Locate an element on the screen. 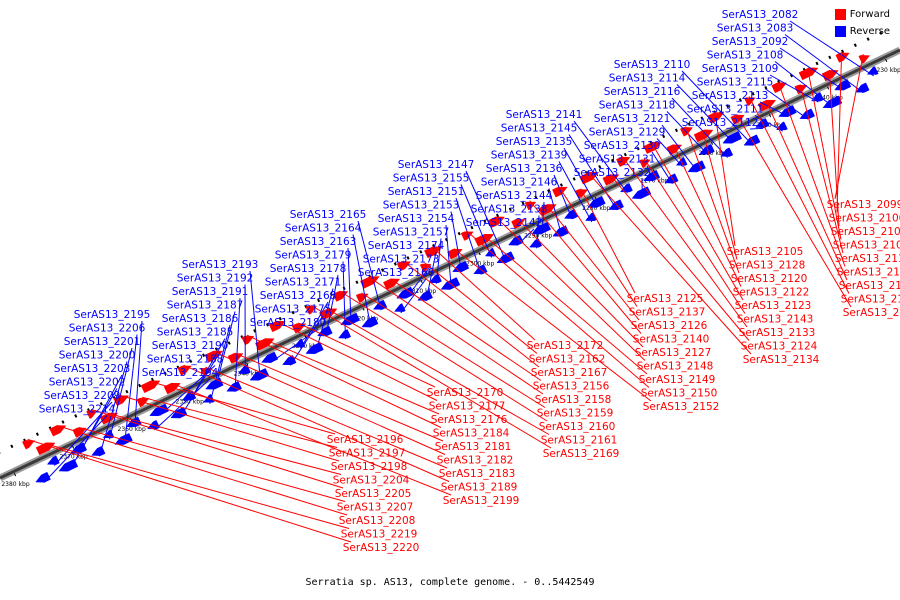 Image resolution: width=900 pixels, height=600 pixels. gene-label: SerAS13_2119 is located at coordinates (869, 286).